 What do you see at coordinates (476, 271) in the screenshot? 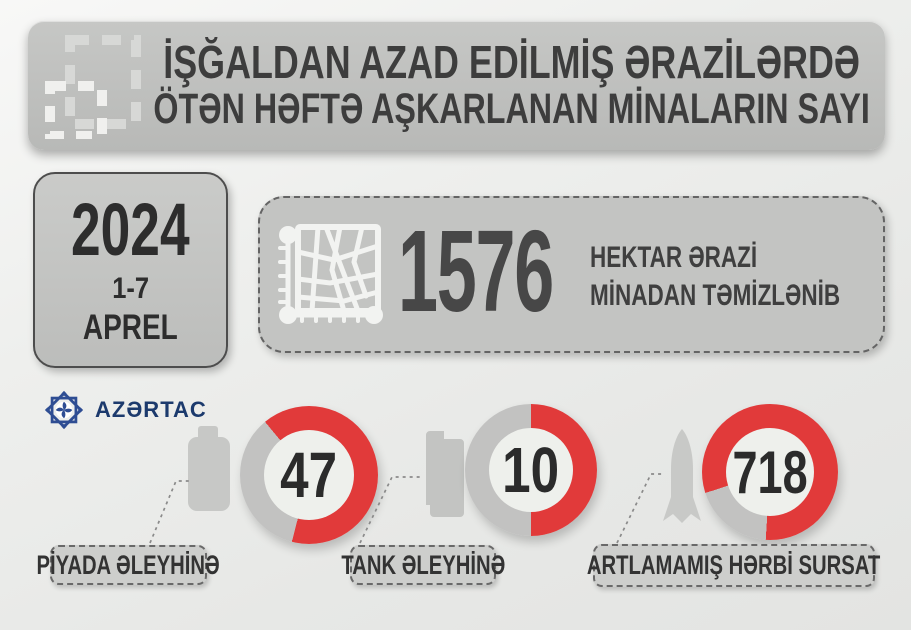
I see `cleared-hectares-value: 1576` at bounding box center [476, 271].